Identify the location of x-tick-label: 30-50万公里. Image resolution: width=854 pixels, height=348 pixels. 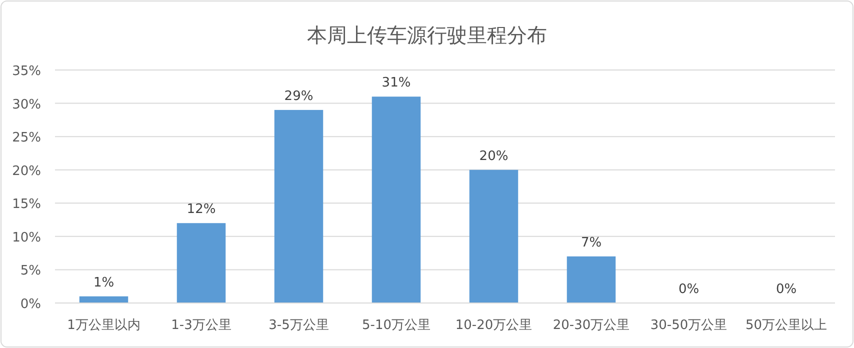
(689, 325).